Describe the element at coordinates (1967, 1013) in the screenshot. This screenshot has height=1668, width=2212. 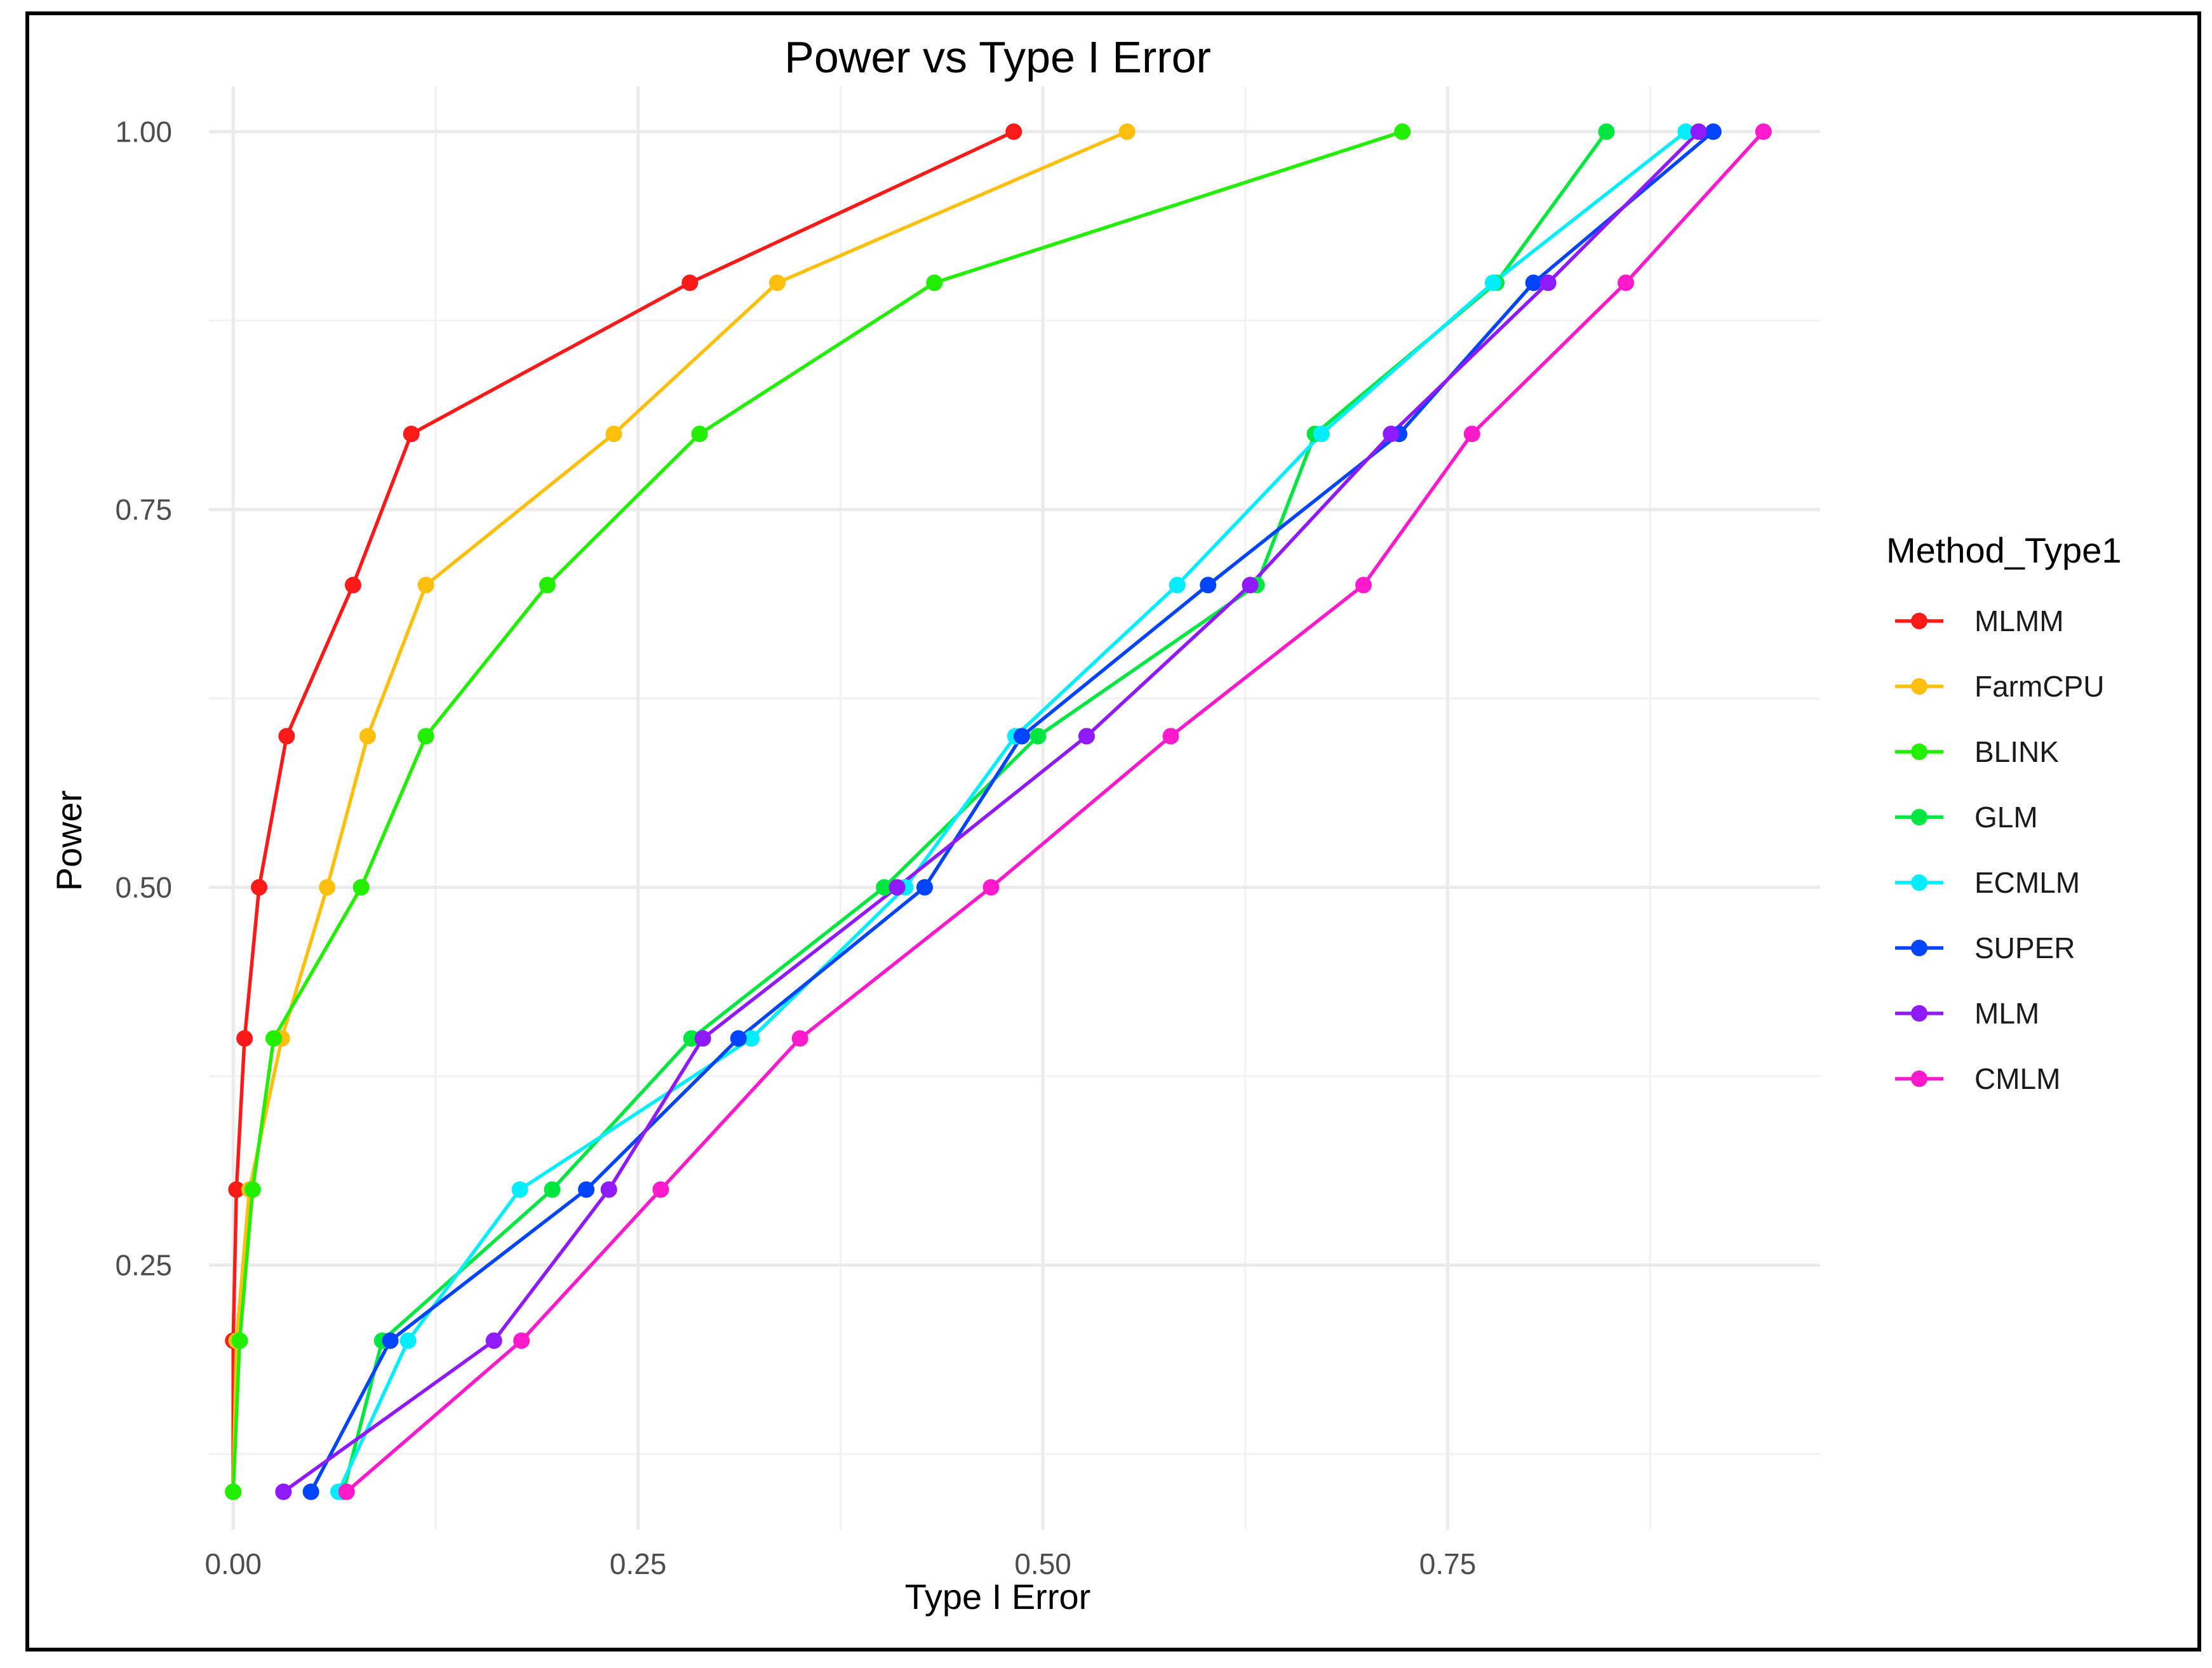
I see `legend-item-mlm: MLM` at that location.